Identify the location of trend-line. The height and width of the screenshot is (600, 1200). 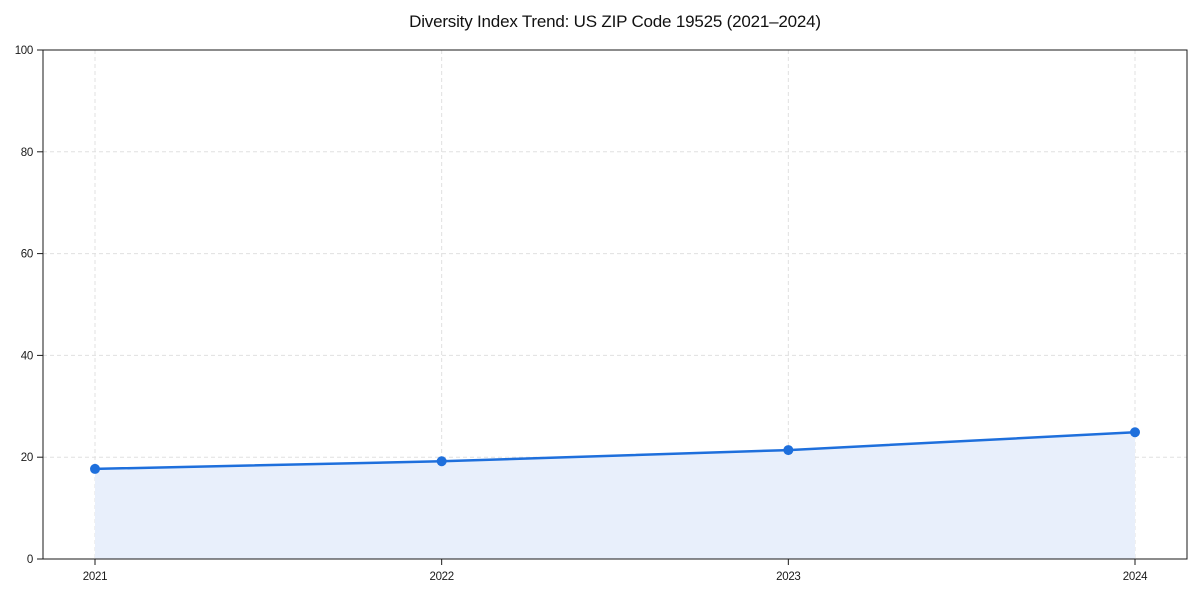
(615, 451).